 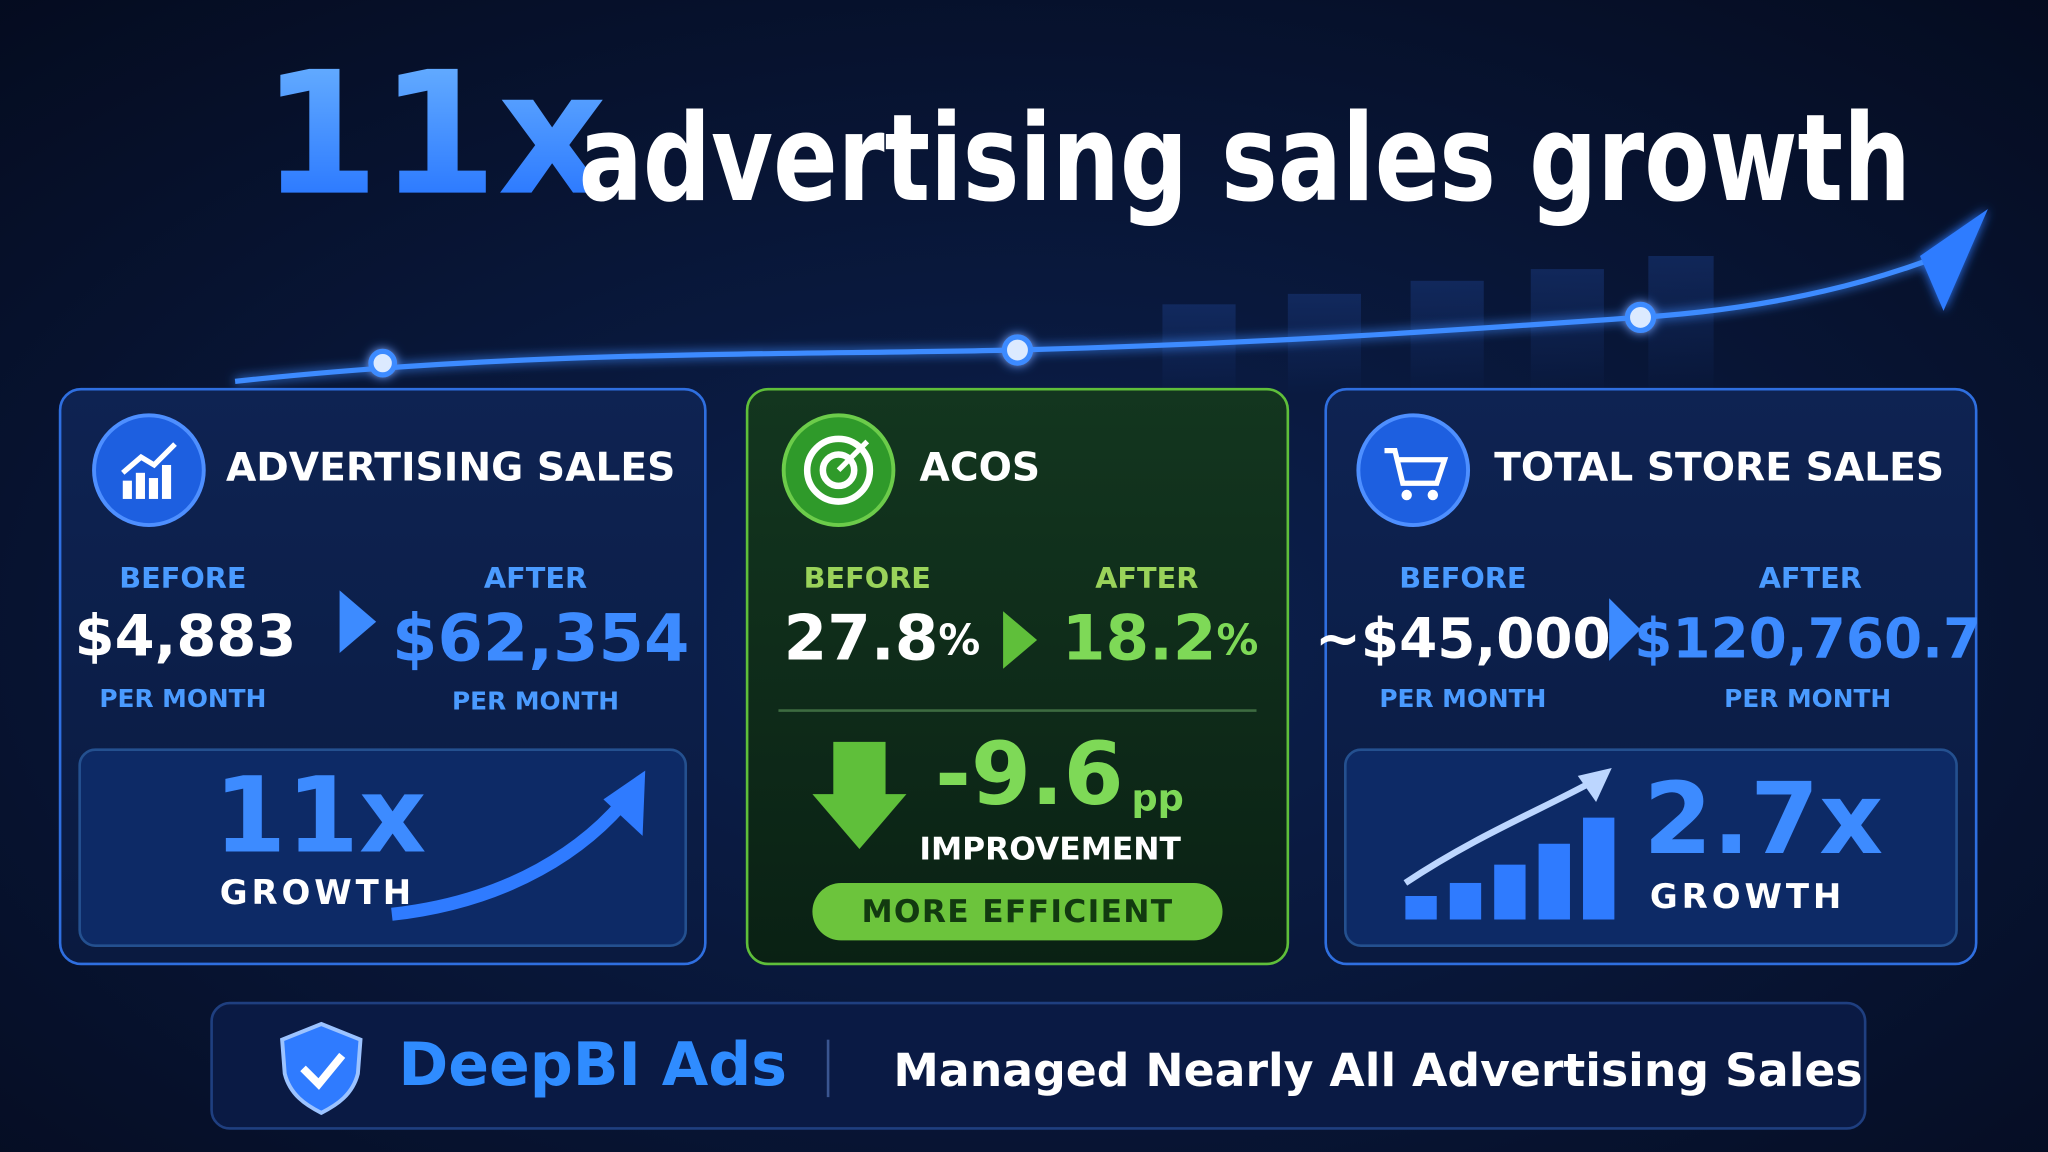 I want to click on before-value: 27.8%, so click(x=882, y=638).